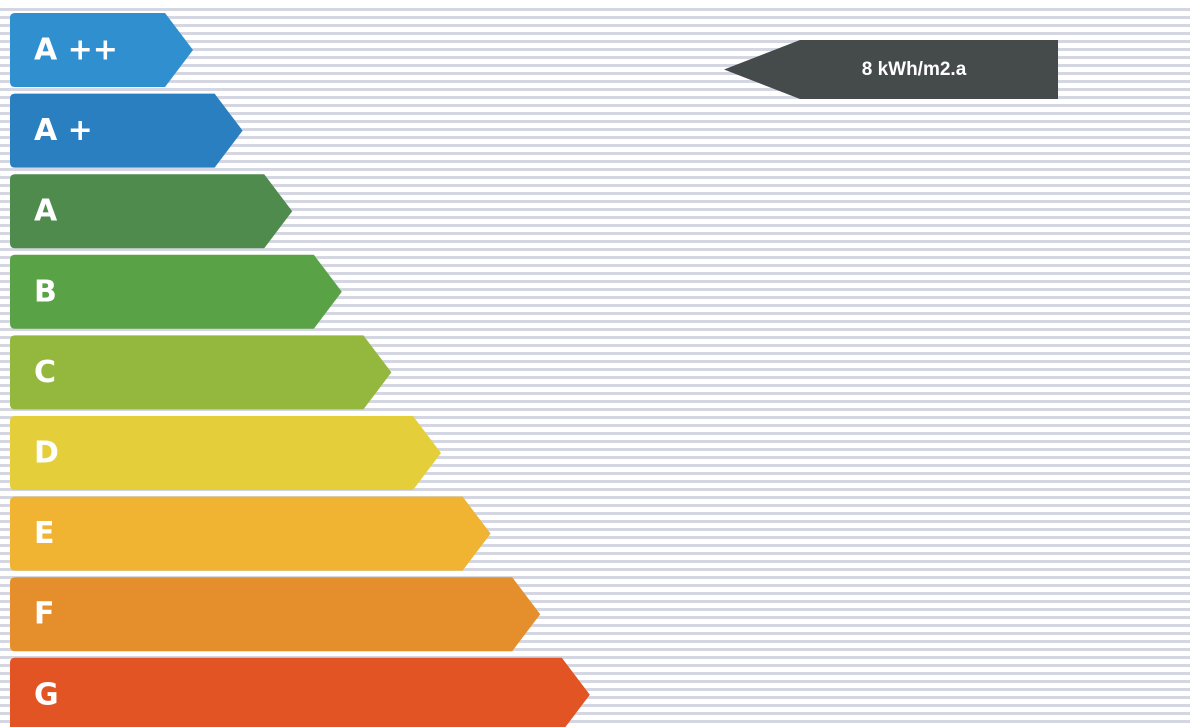 This screenshot has height=727, width=1190. What do you see at coordinates (76, 50) in the screenshot?
I see `energy-class-label: A ++` at bounding box center [76, 50].